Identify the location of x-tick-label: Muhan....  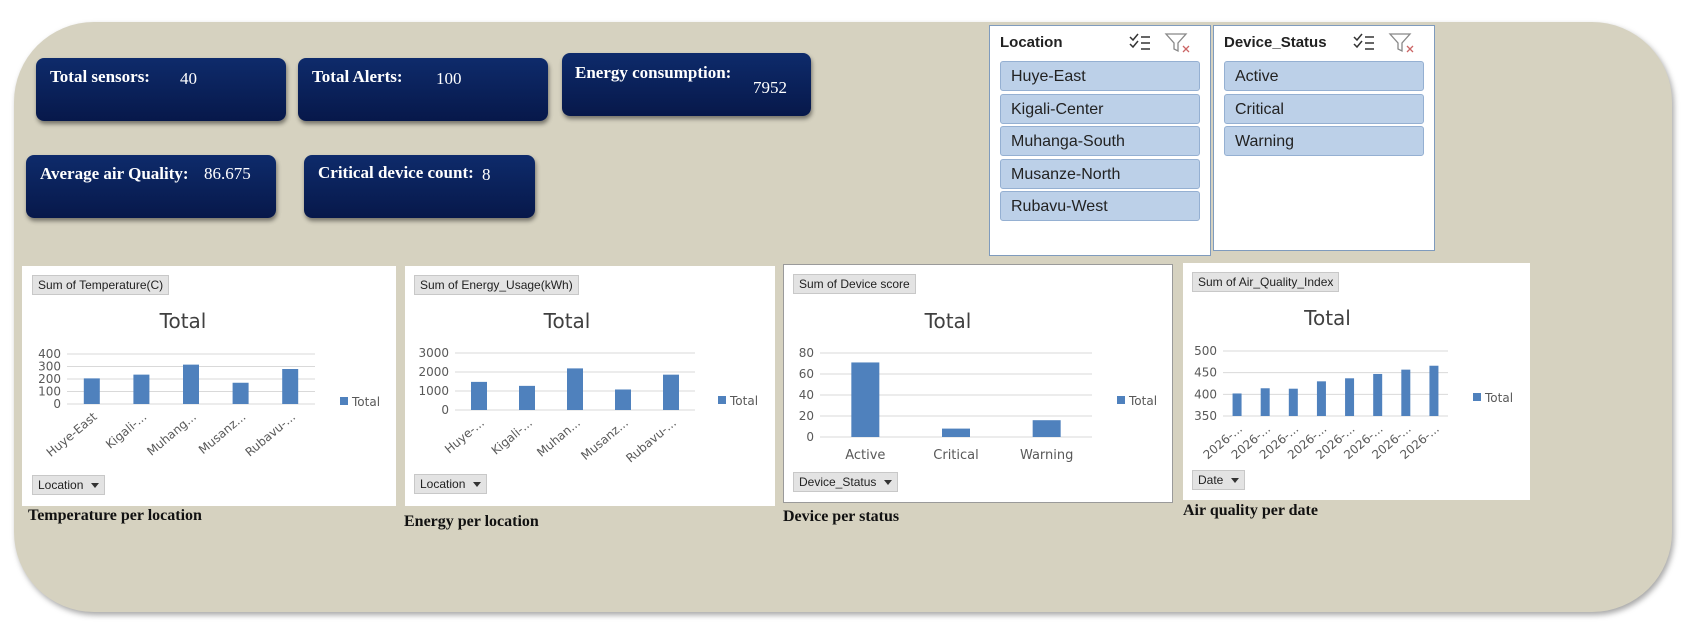
(558, 438).